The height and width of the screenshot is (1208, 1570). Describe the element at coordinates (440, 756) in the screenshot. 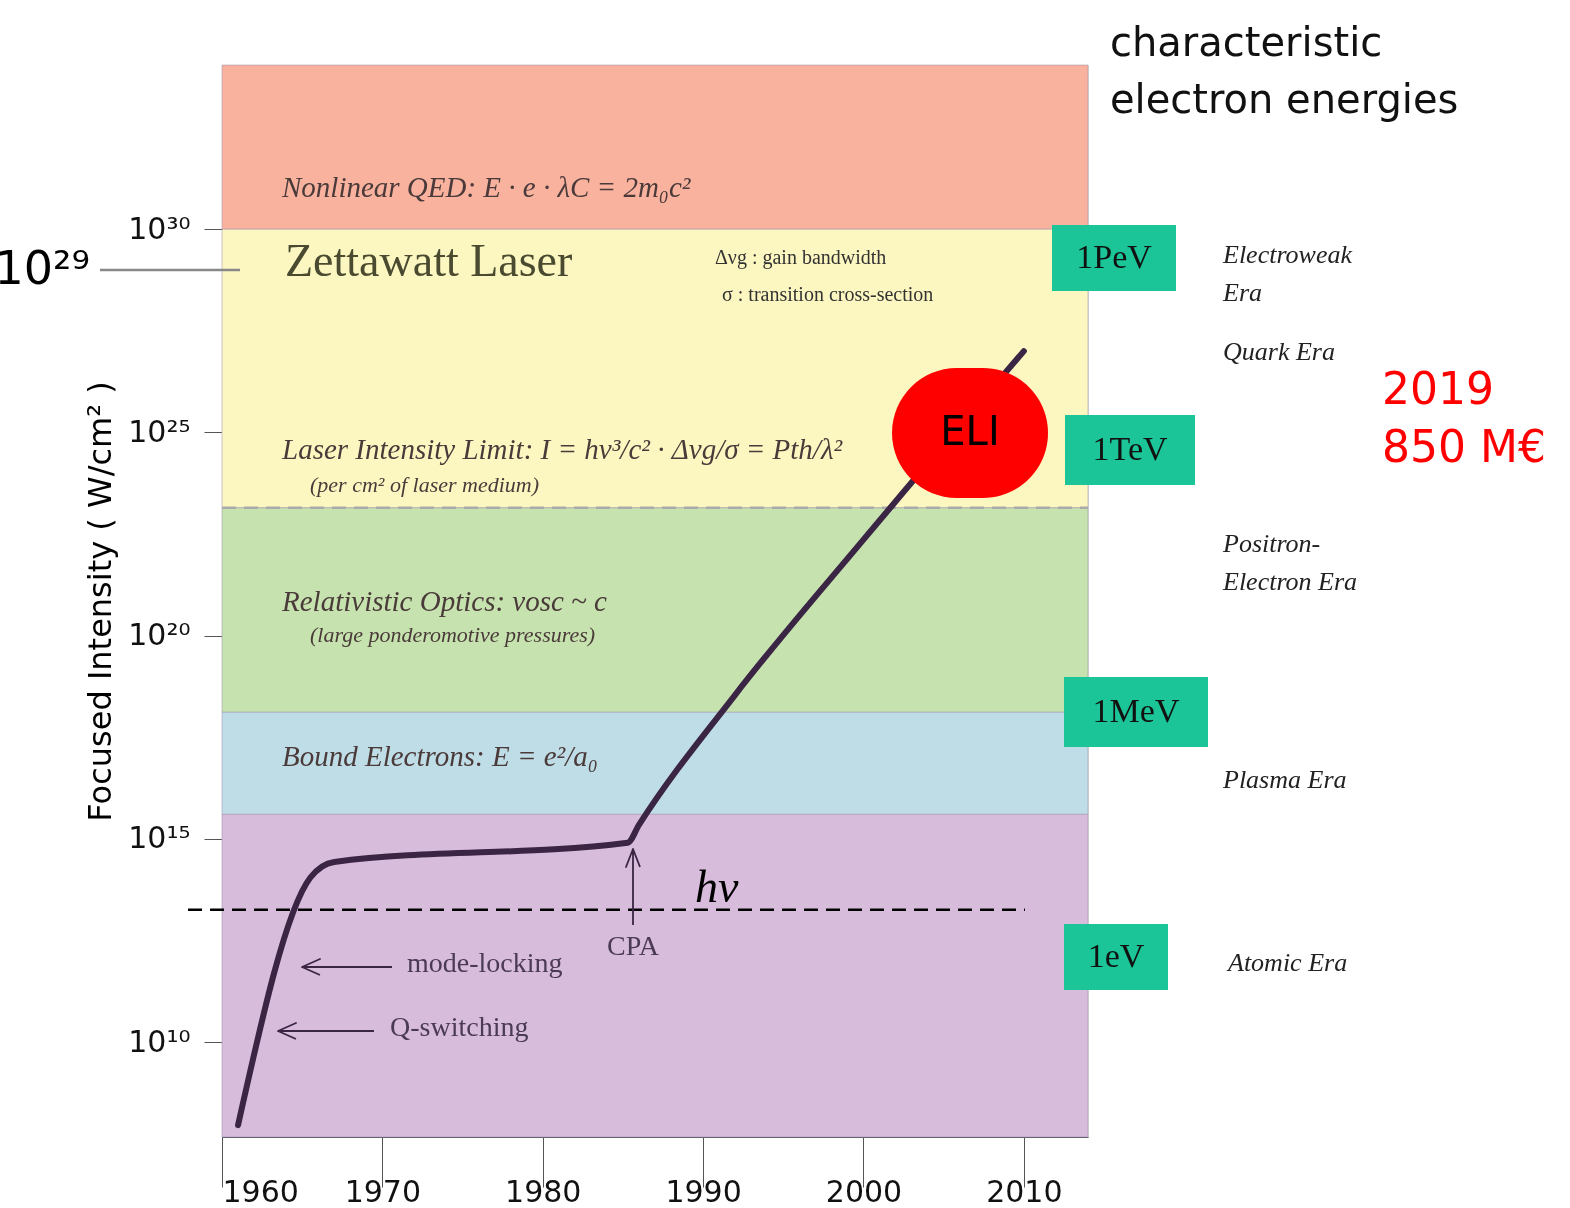

I see `band-label: Bound Electrons: E = e²/a₀` at that location.